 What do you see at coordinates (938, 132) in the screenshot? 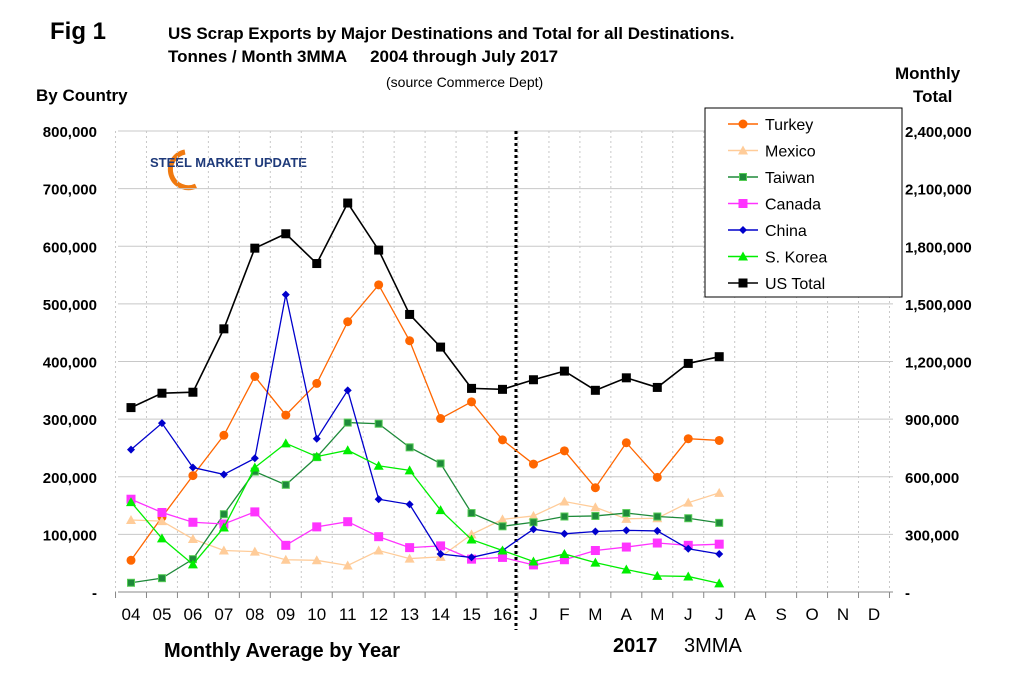
I see `right-tick-label: 2,400,000` at bounding box center [938, 132].